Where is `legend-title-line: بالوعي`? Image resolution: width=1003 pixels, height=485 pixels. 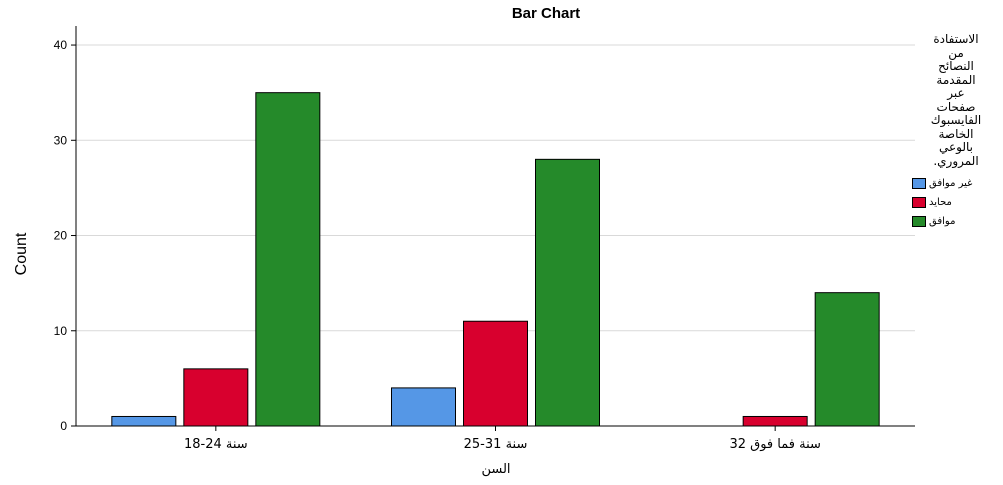
legend-title-line: بالوعي is located at coordinates (955, 147).